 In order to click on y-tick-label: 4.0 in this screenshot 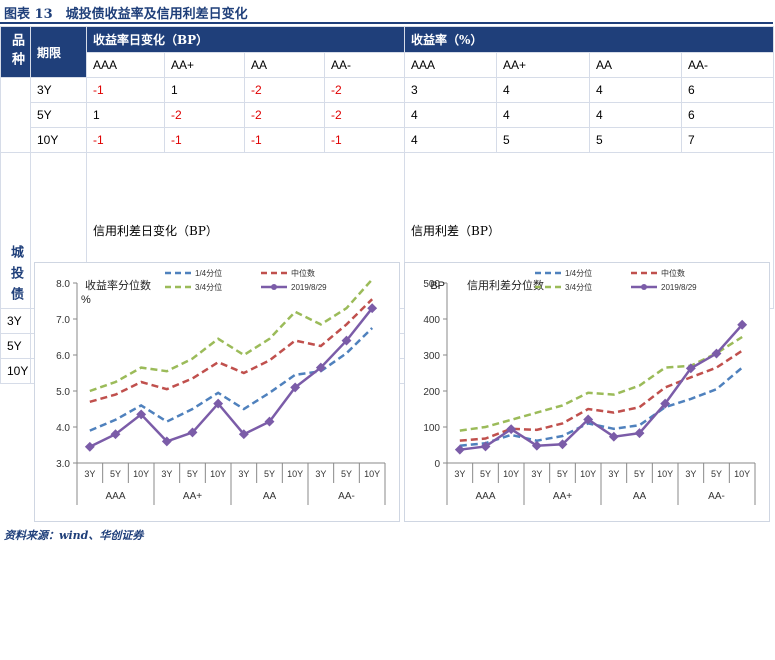, I will do `click(63, 428)`.